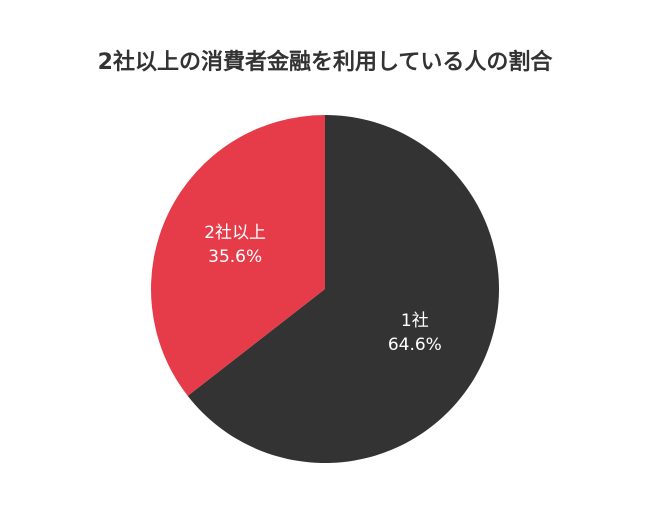  Describe the element at coordinates (326, 62) in the screenshot. I see `chart-title: 2社以上の消費者金融を利用している人の割合` at that location.